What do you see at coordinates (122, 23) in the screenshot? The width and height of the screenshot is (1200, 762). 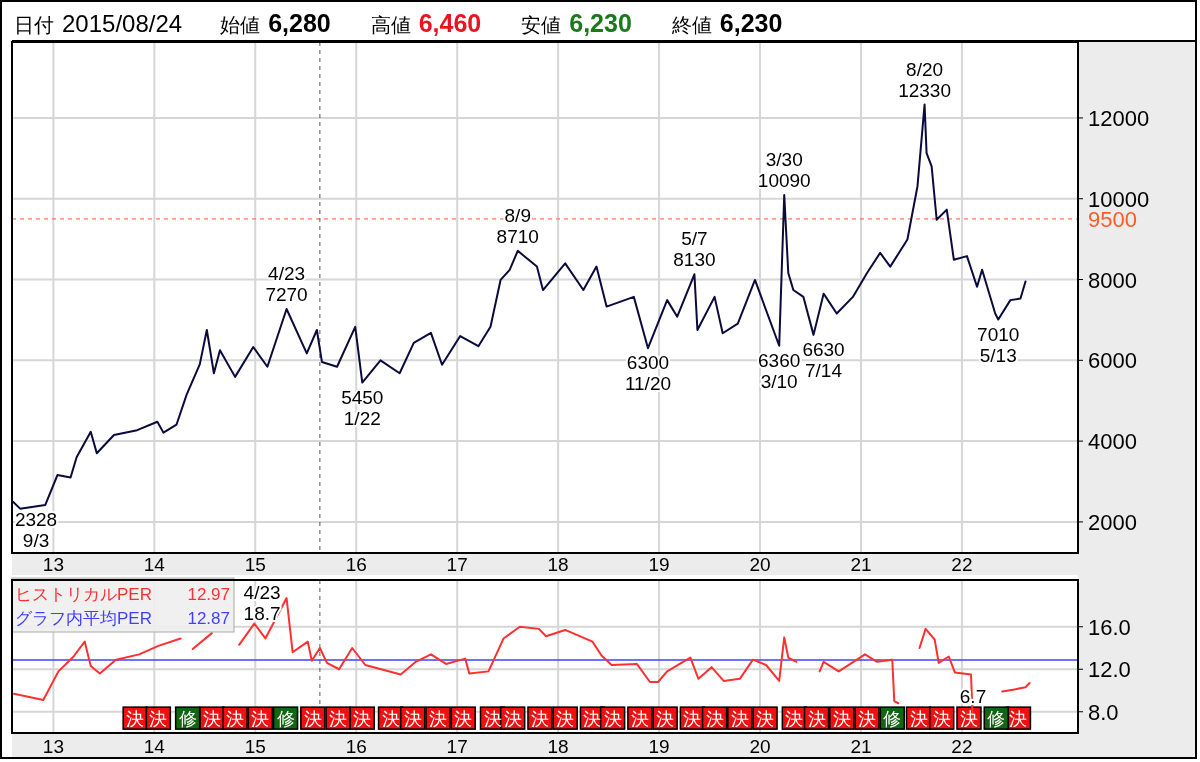 I see `text: 2015/08/24` at bounding box center [122, 23].